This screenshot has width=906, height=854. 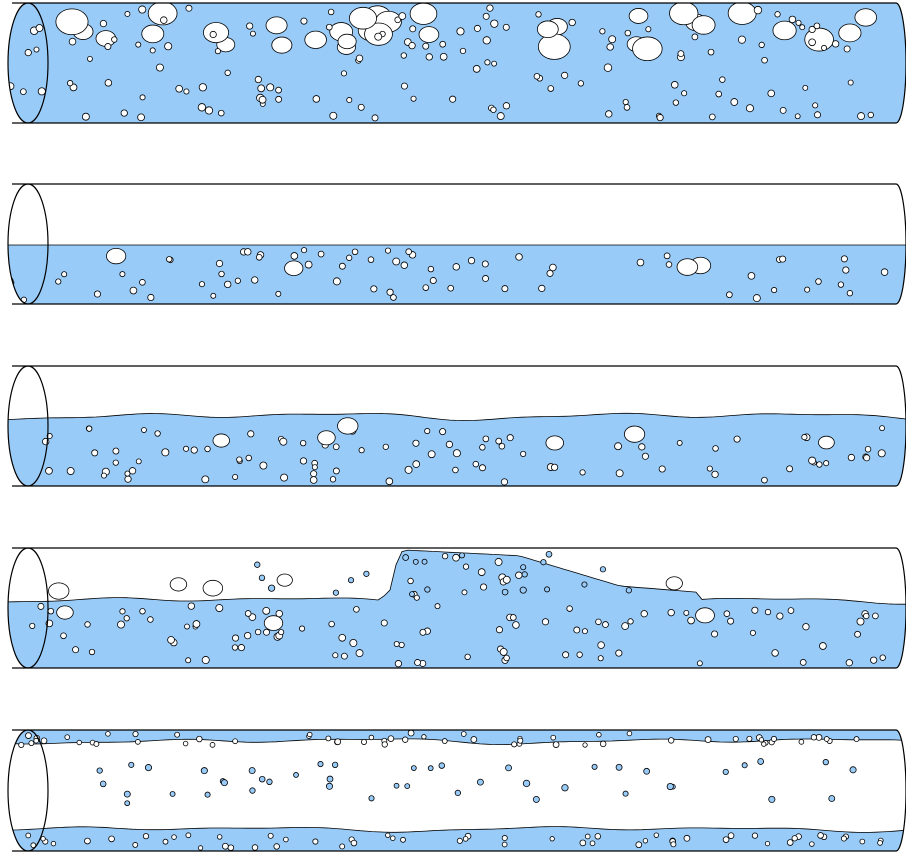 I want to click on pipe-4-left-opening, so click(x=28, y=608).